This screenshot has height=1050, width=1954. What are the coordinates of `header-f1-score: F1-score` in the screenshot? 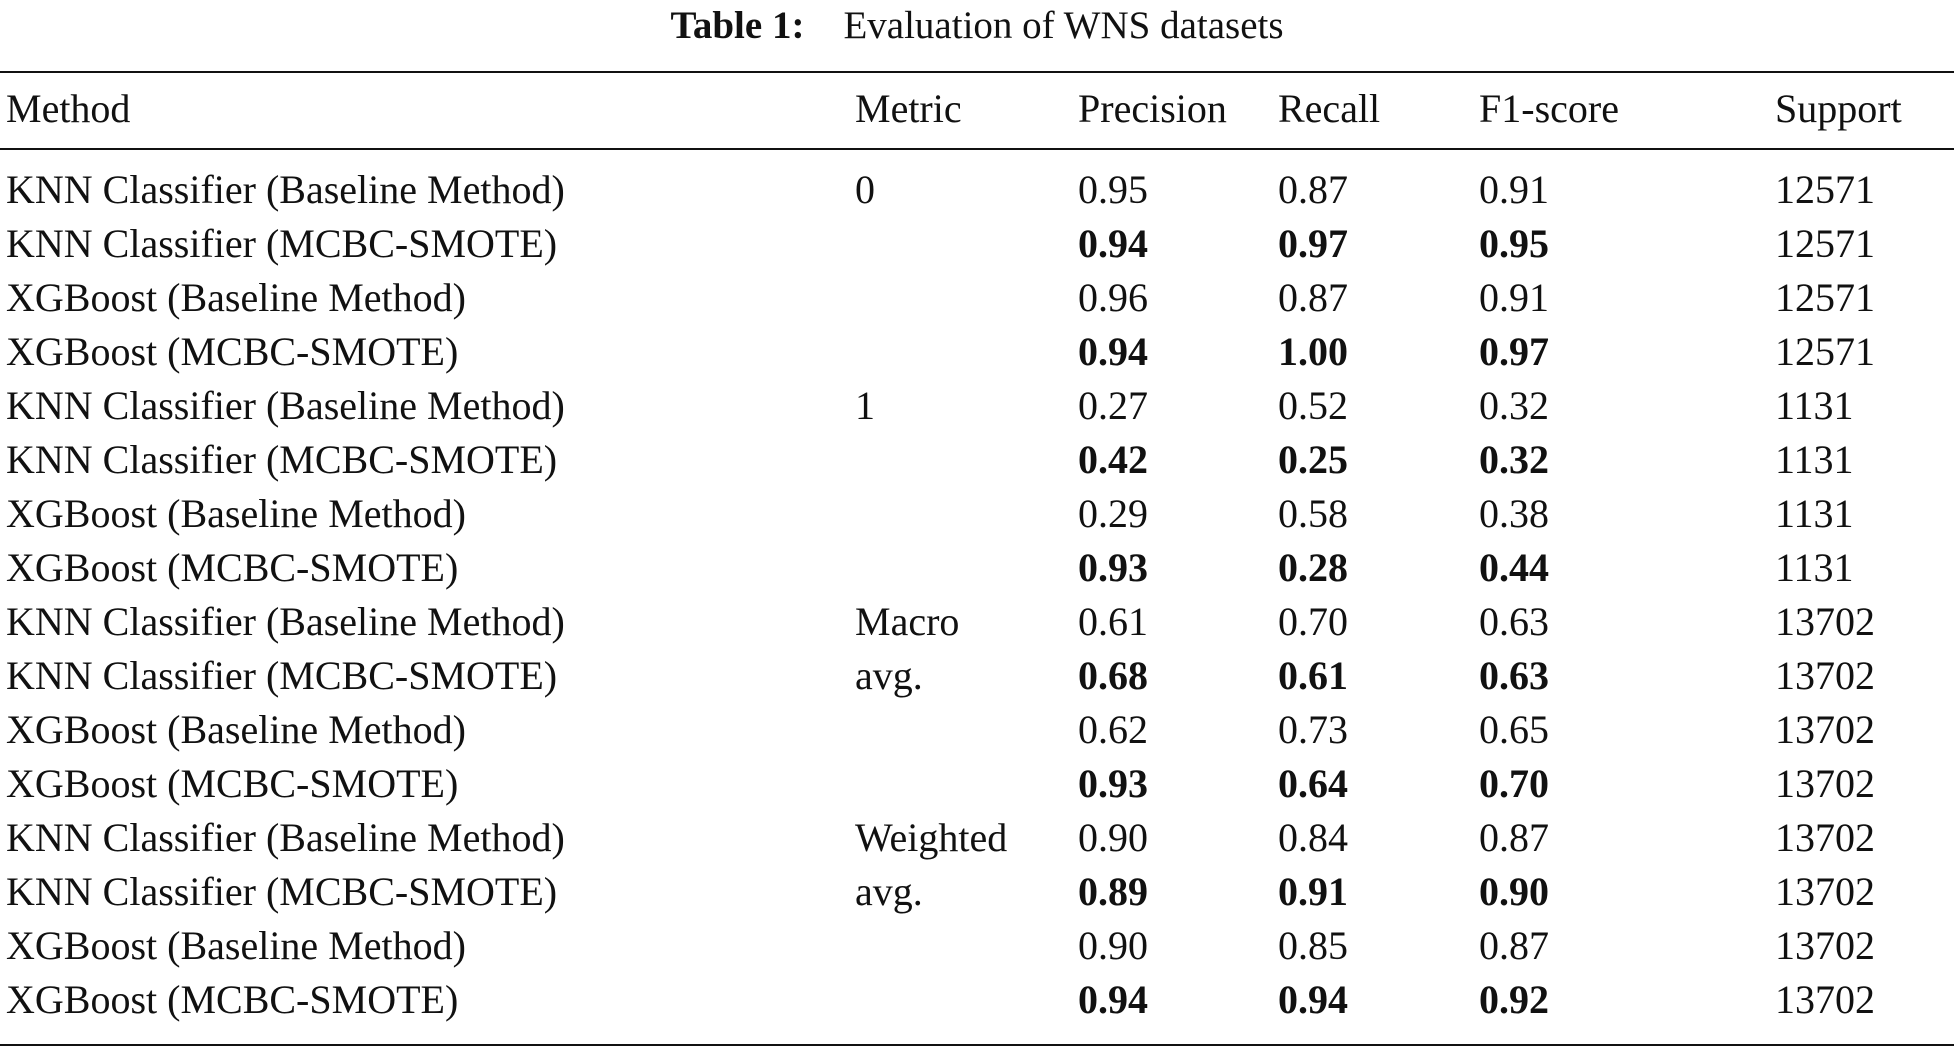 It's located at (1549, 108).